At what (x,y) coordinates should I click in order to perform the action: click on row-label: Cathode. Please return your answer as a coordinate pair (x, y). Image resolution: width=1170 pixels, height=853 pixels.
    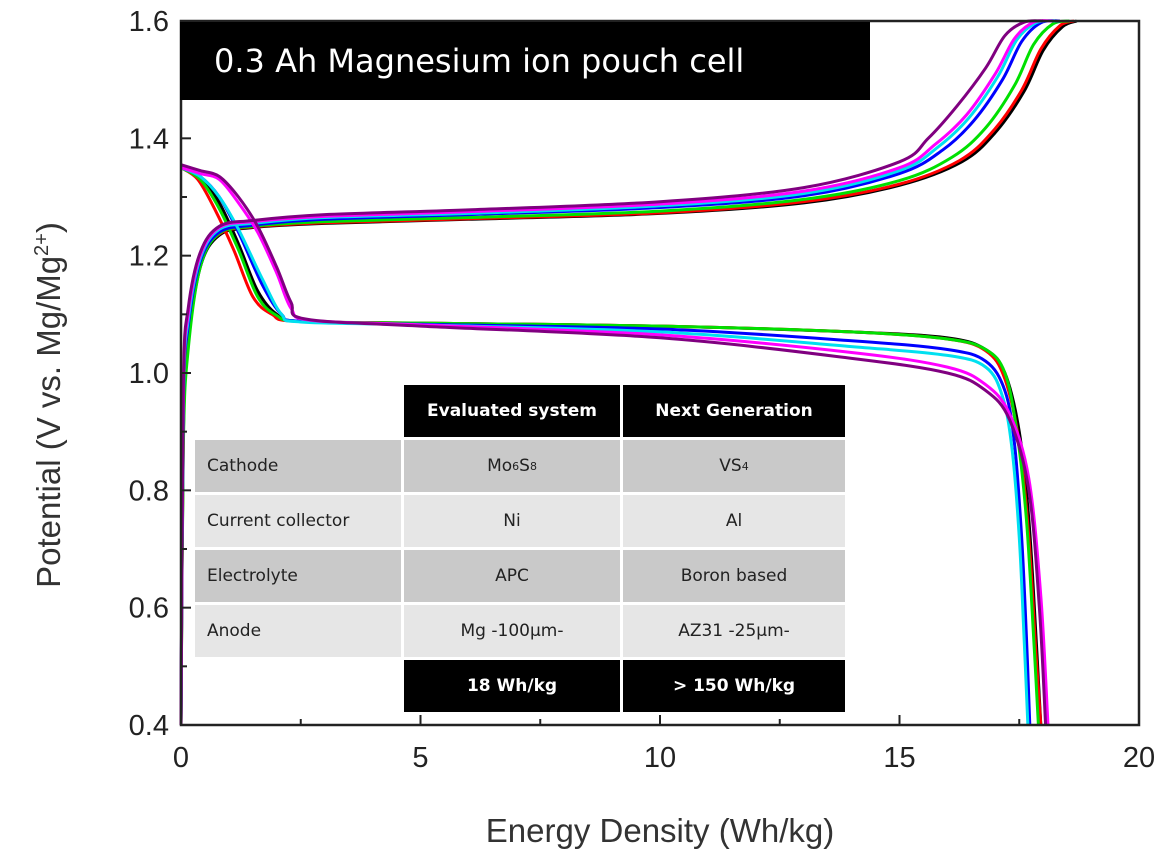
    Looking at the image, I should click on (298, 466).